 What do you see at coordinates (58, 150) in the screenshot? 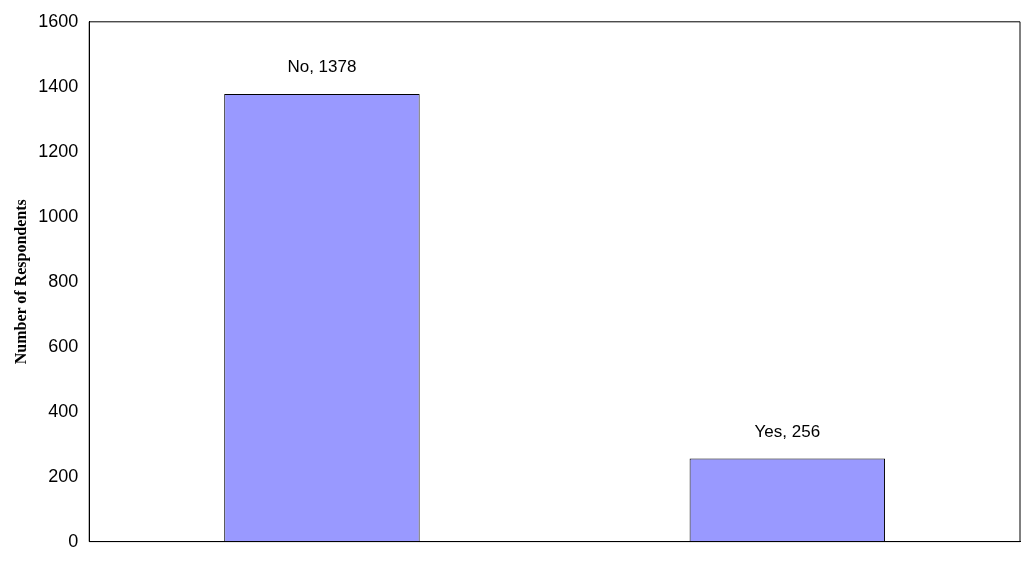
I see `y-tick-label: 1200` at bounding box center [58, 150].